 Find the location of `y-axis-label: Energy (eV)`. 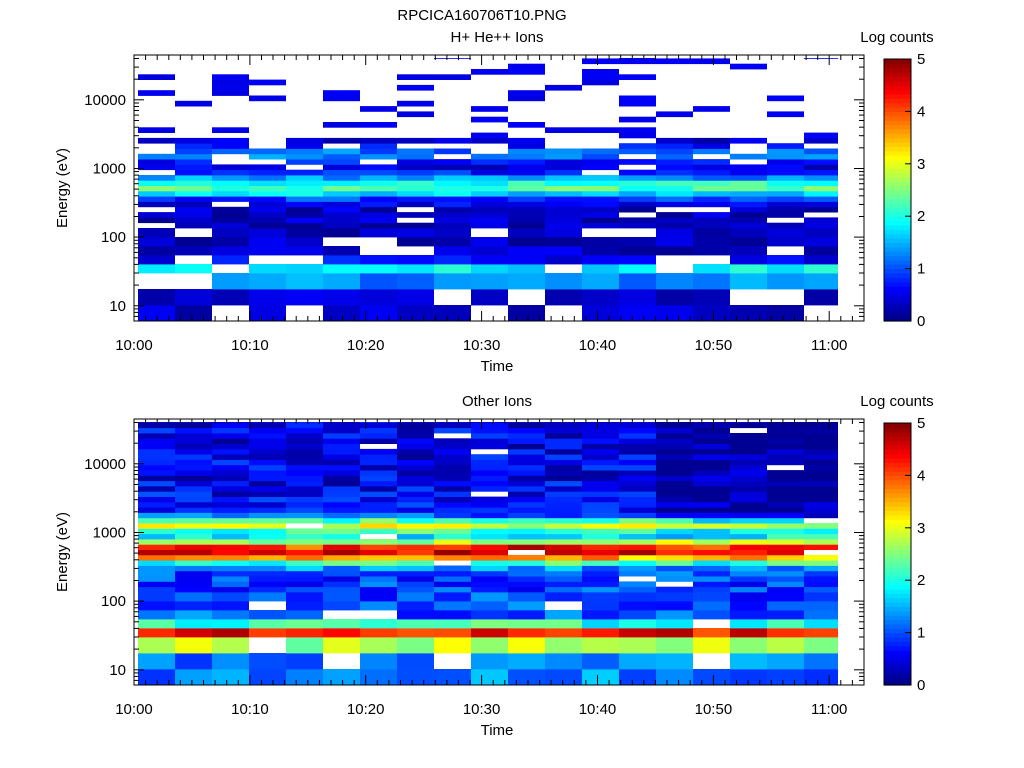

y-axis-label: Energy (eV) is located at coordinates (62, 188).